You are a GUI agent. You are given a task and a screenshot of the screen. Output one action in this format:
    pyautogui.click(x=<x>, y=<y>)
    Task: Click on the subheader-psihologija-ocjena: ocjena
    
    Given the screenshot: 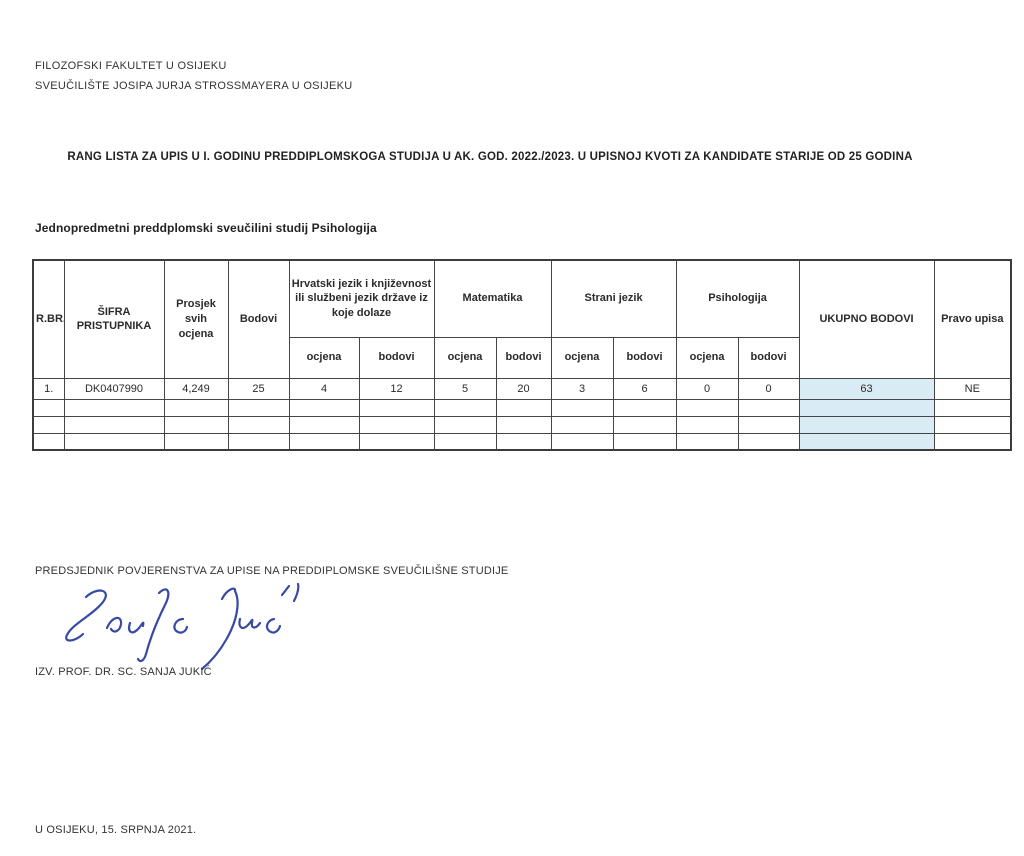 What is the action you would take?
    pyautogui.click(x=707, y=357)
    